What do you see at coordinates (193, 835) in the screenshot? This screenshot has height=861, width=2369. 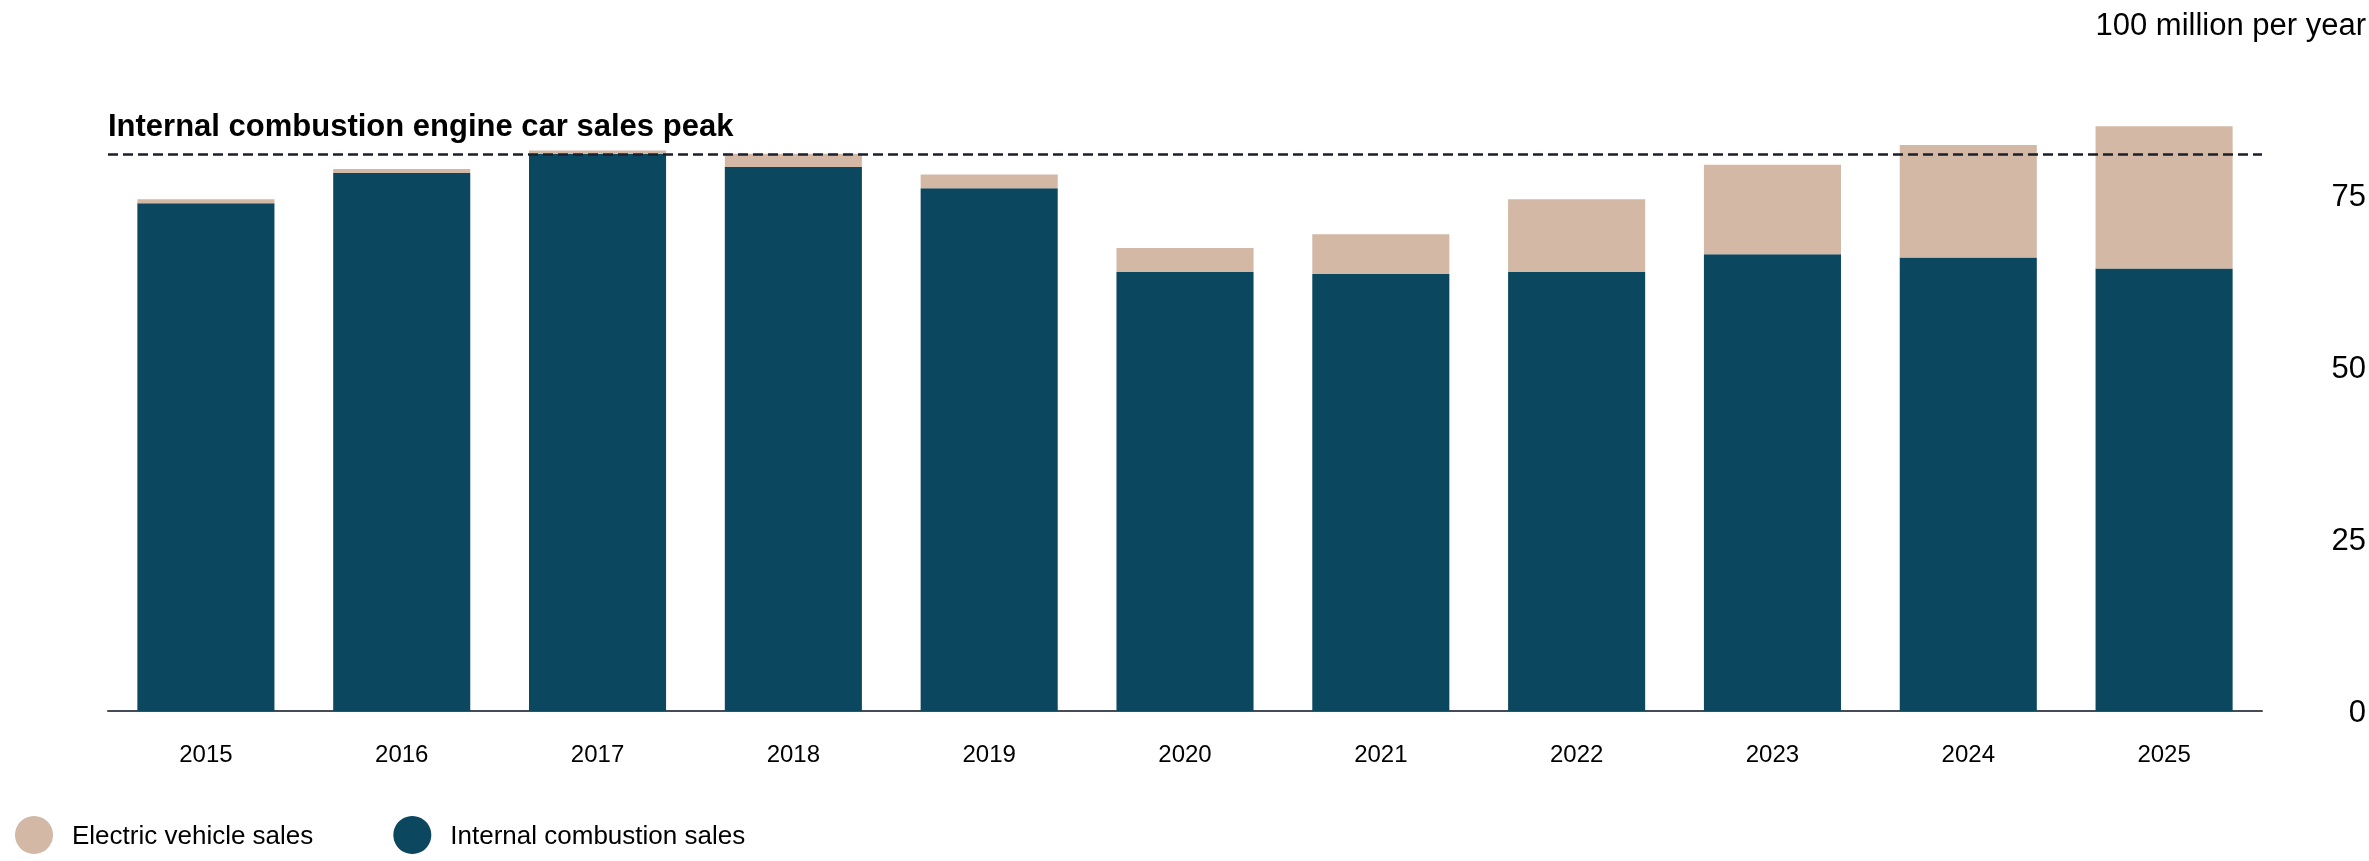 I see `legend-label: Electric vehicle sales` at bounding box center [193, 835].